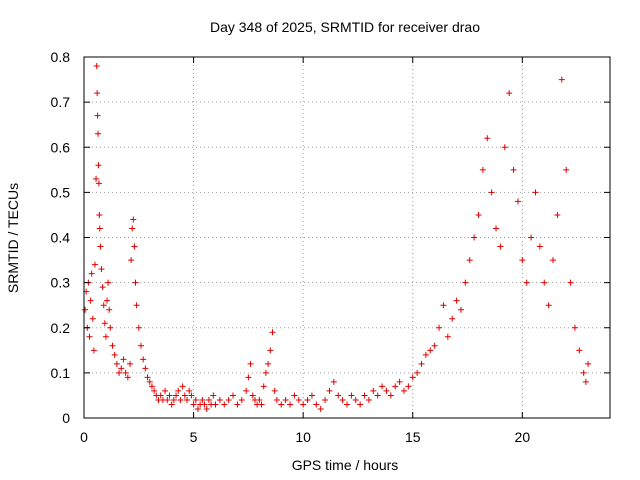 This screenshot has height=480, width=640. What do you see at coordinates (61, 328) in the screenshot?
I see `y-tick-label: 0.2` at bounding box center [61, 328].